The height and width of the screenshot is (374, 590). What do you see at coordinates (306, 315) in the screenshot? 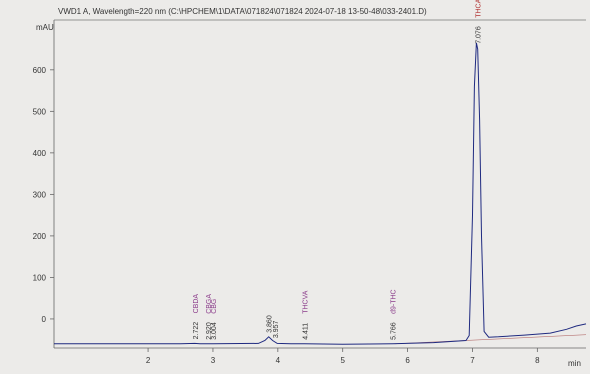
I see `peak-label: 4.411 THCVA` at bounding box center [306, 315].